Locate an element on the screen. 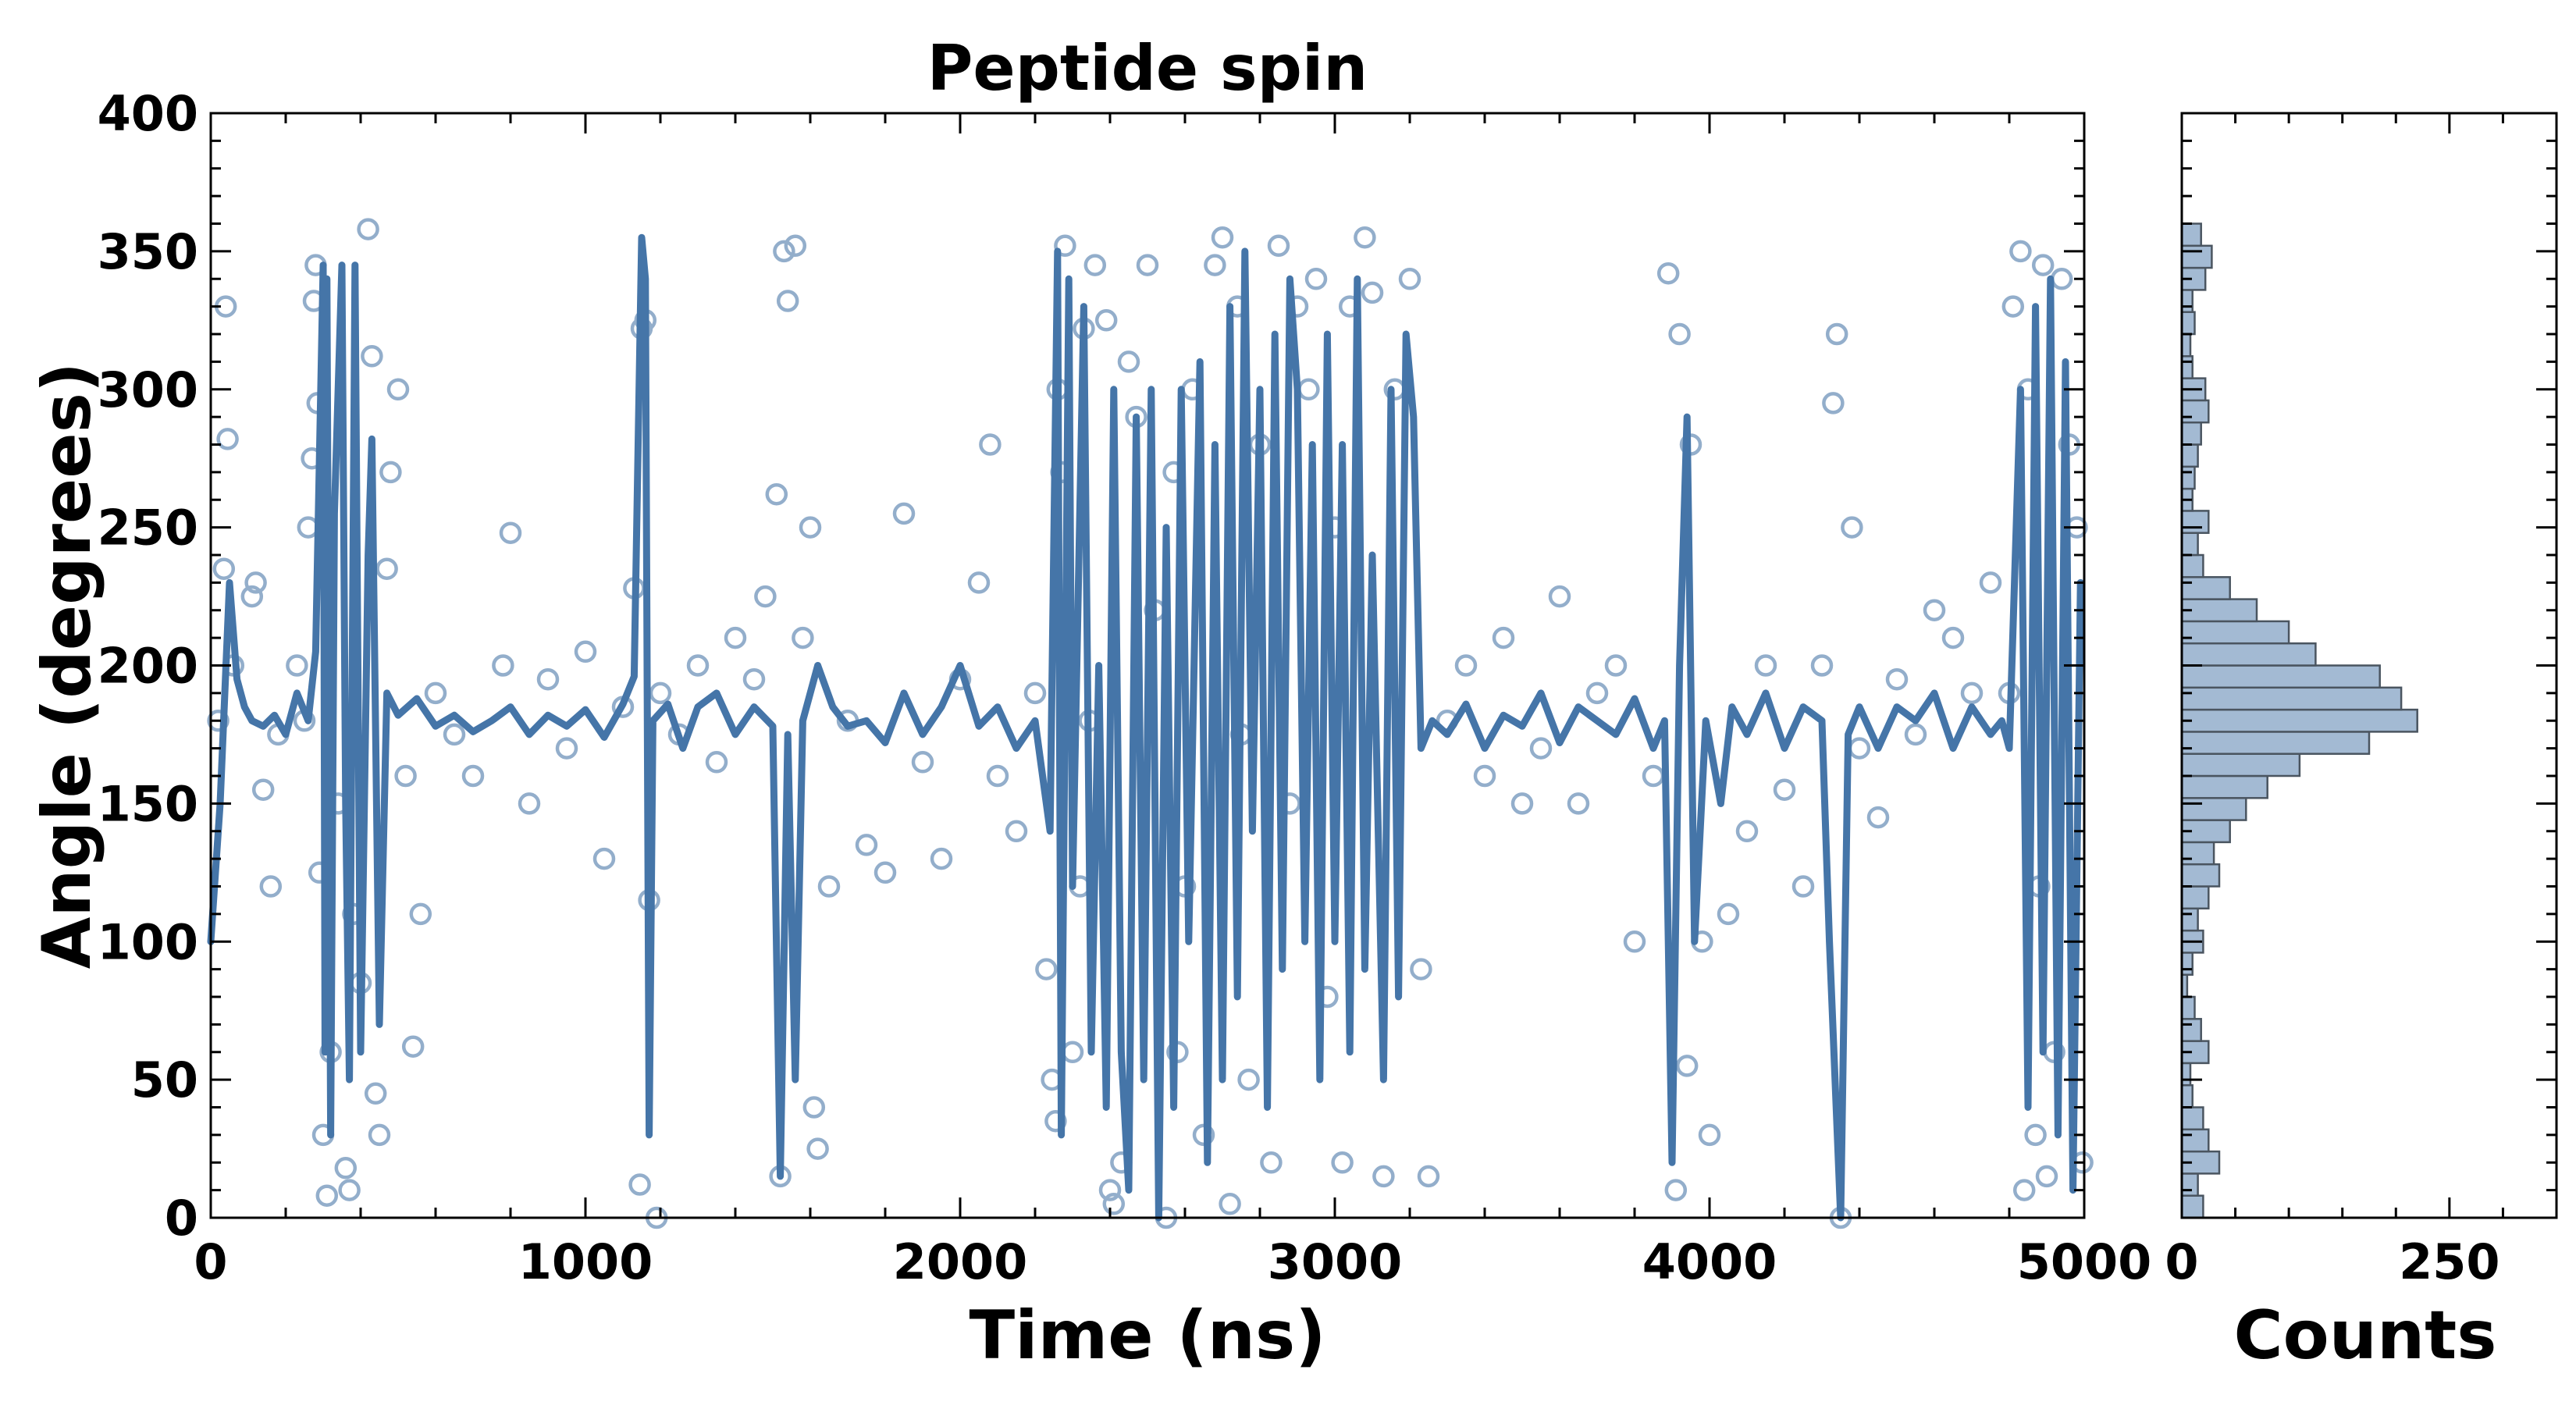 The image size is (2576, 1409). x-tick-label: 0 is located at coordinates (210, 1261).